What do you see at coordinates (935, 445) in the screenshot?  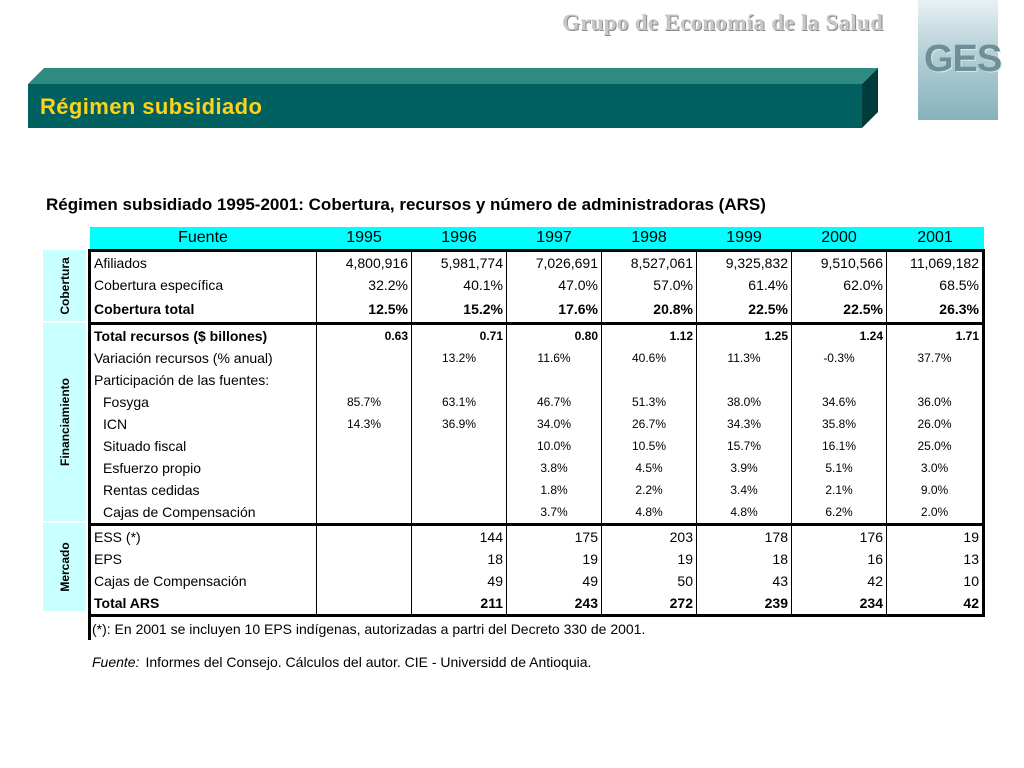 I see `data-cell: 25.0%` at bounding box center [935, 445].